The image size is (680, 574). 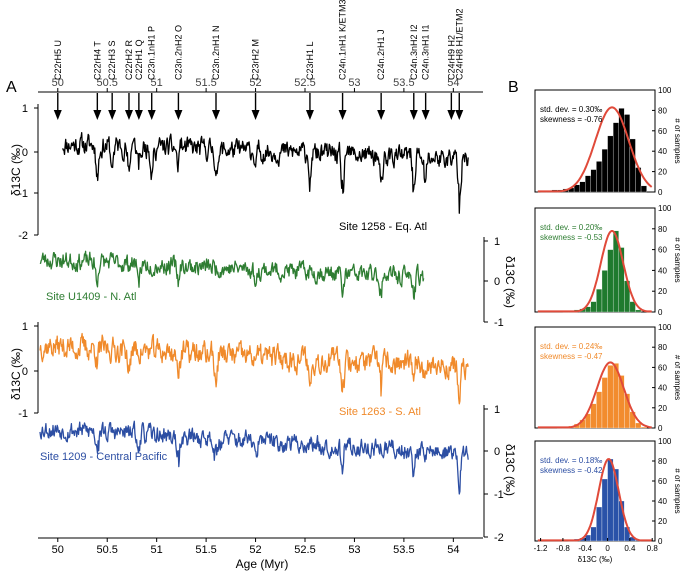 I want to click on x-axis-title: Age (Myr), so click(x=262, y=564).